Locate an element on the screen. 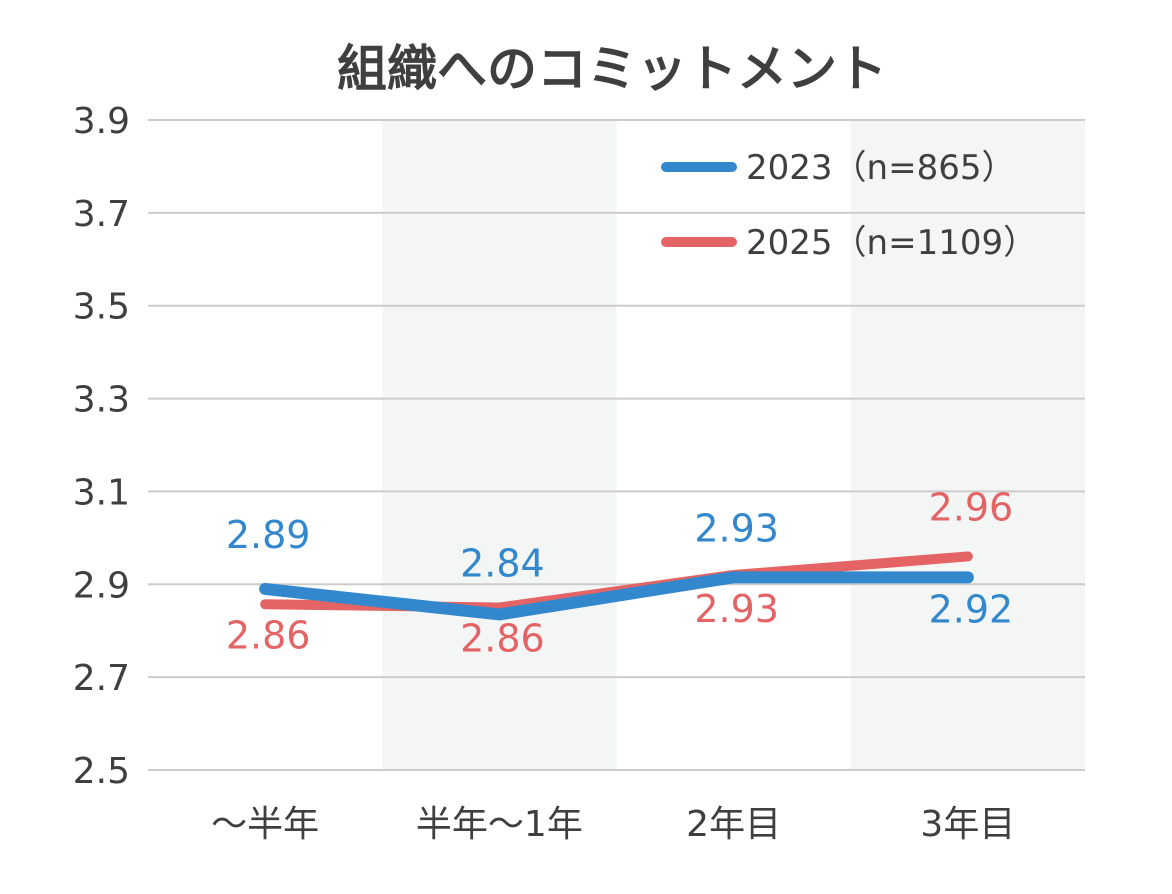 Image resolution: width=1172 pixels, height=894 pixels. x-category-label: 〜半年 is located at coordinates (265, 824).